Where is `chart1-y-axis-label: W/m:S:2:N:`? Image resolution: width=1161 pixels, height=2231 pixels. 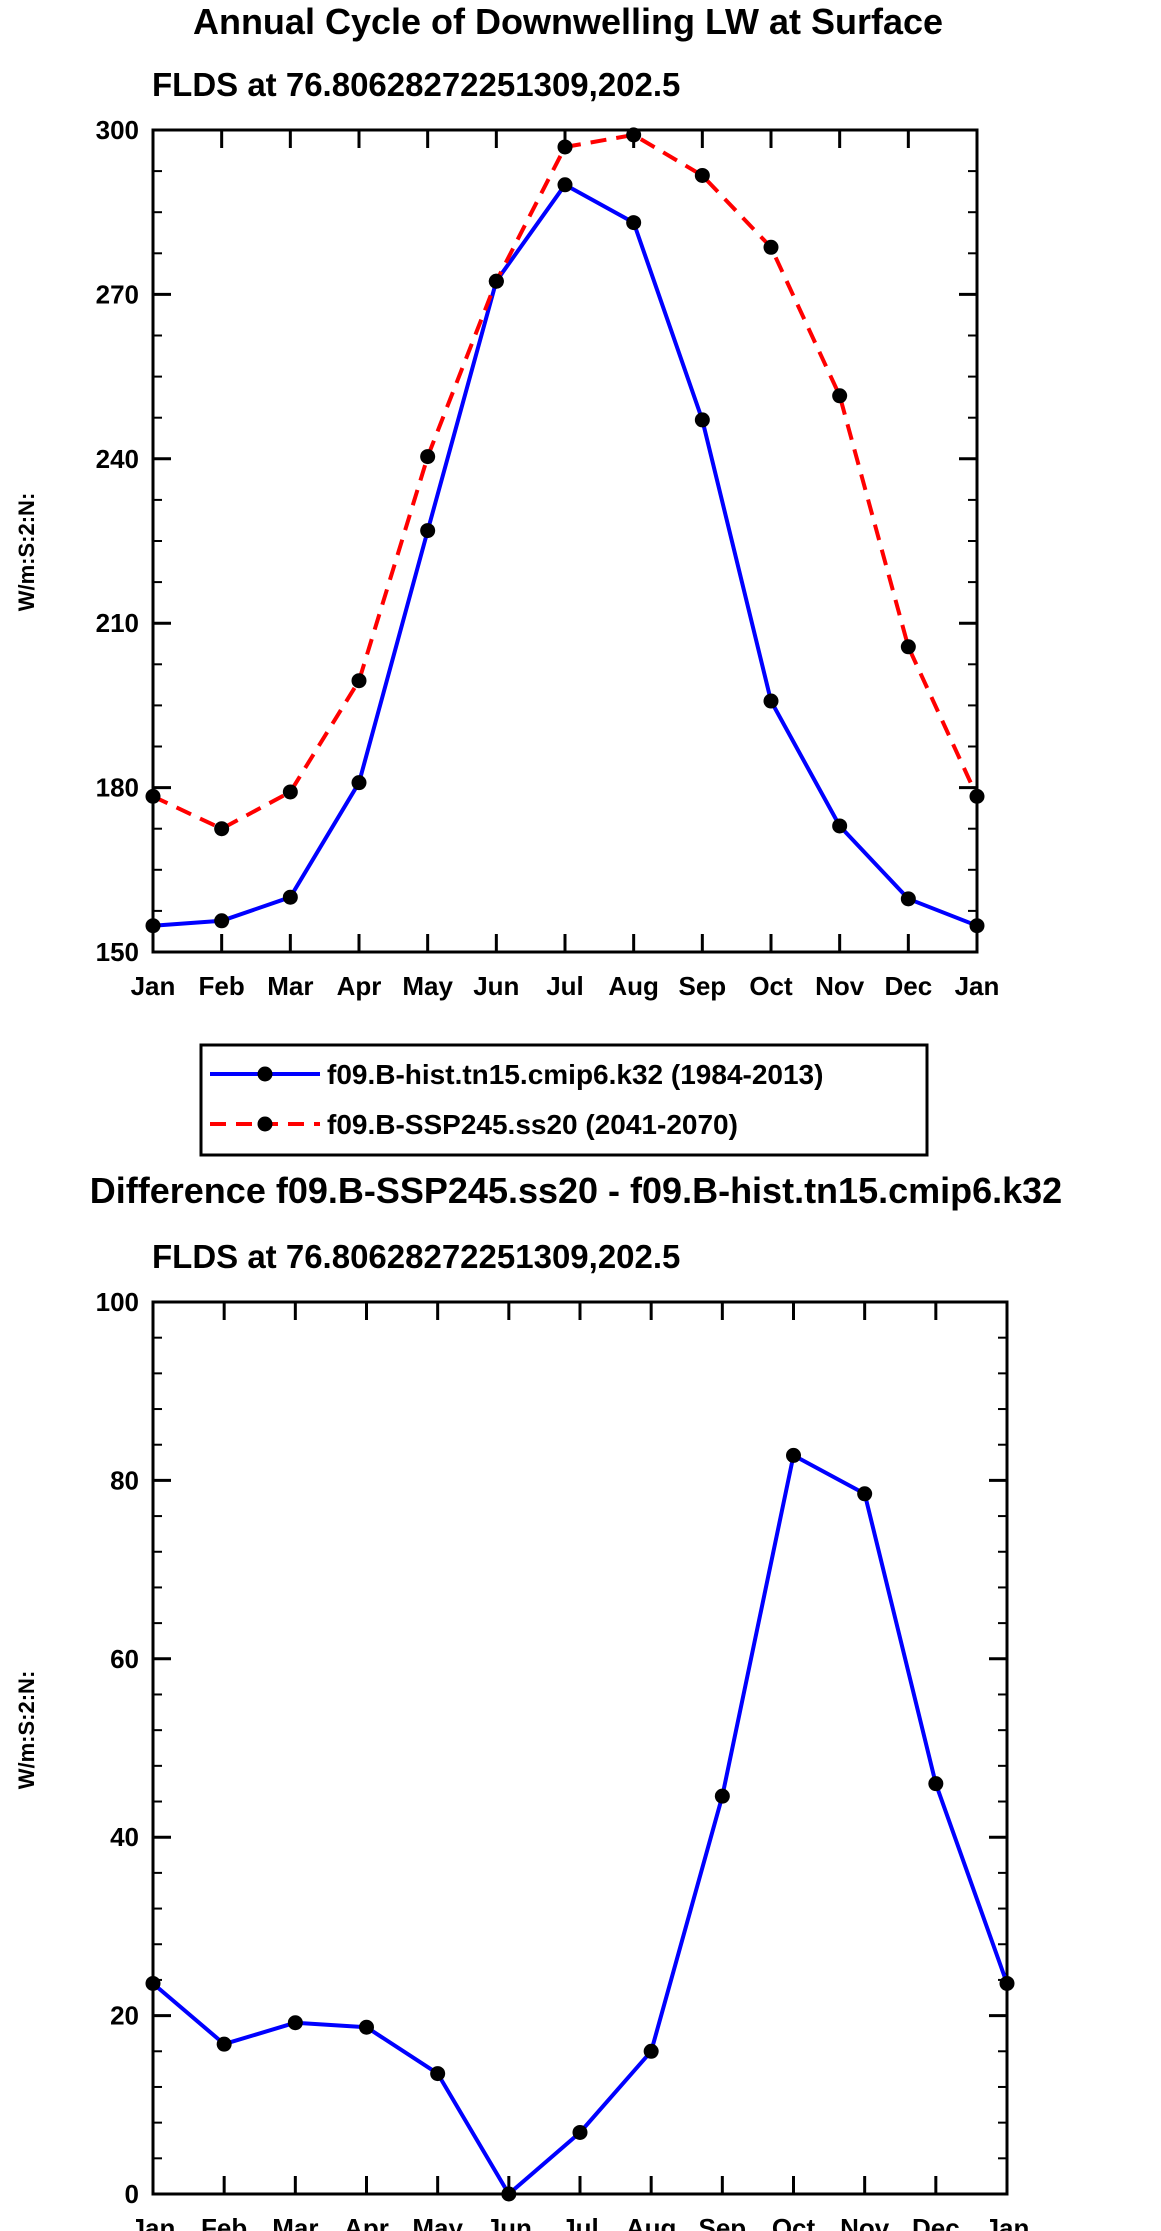 chart1-y-axis-label: W/m:S:2:N: is located at coordinates (26, 552).